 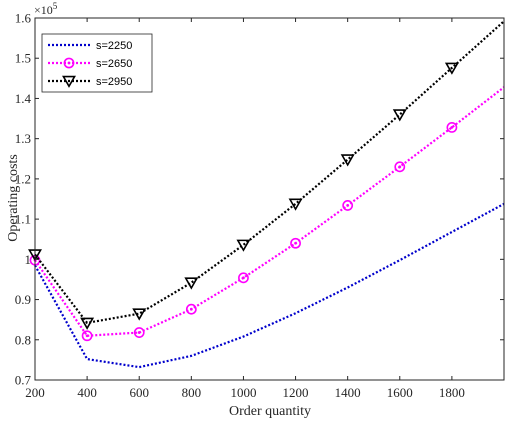 I want to click on series-1-marker-3-center, so click(x=191, y=309).